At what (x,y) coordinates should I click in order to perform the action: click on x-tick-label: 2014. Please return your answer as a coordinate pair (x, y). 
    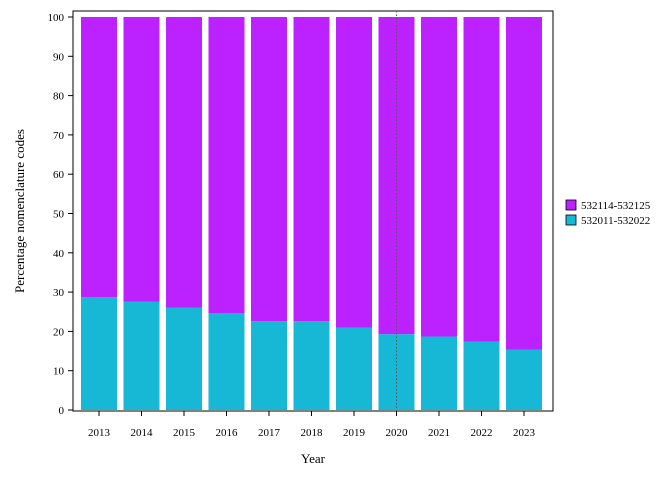
    Looking at the image, I should click on (142, 433).